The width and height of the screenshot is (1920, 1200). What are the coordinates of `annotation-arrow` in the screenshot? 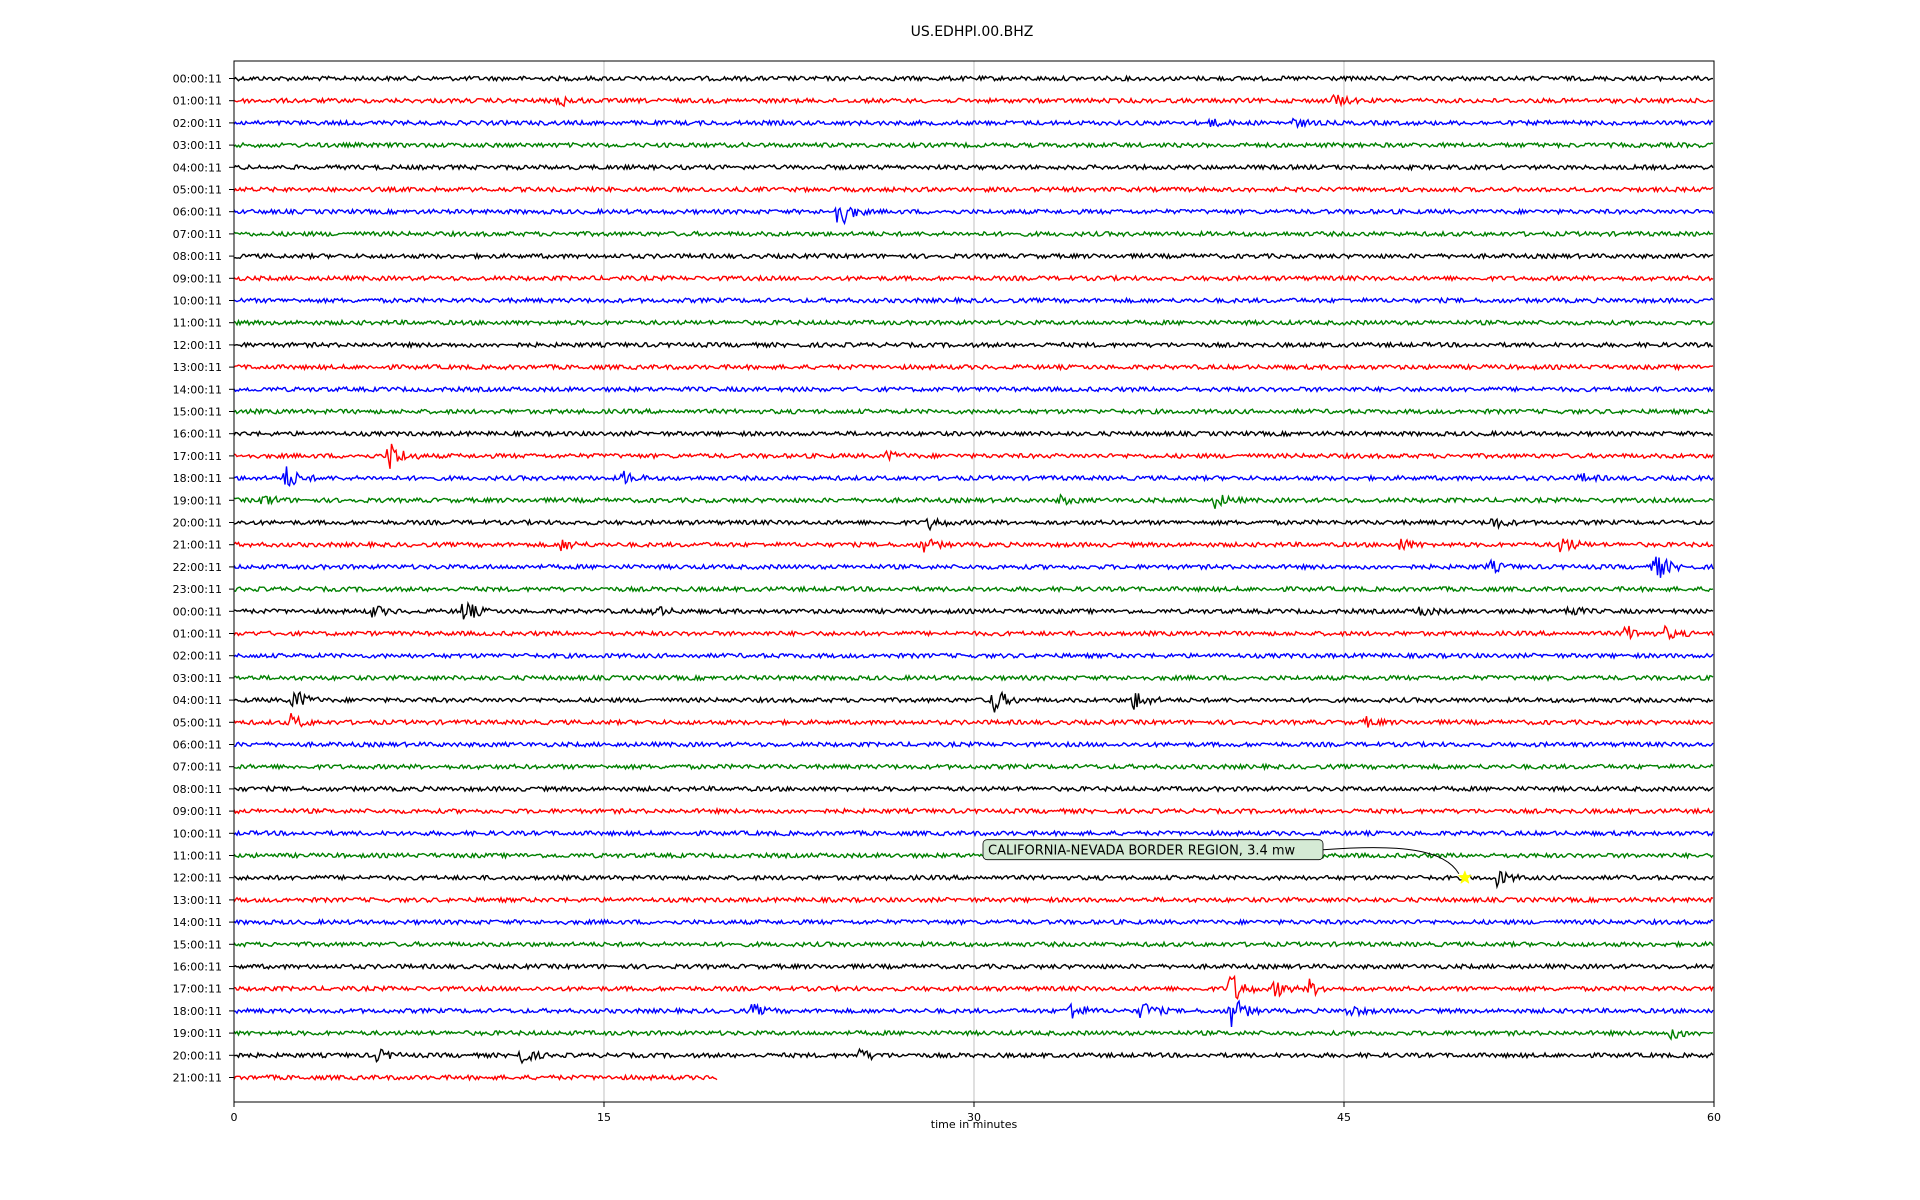 It's located at (1391, 860).